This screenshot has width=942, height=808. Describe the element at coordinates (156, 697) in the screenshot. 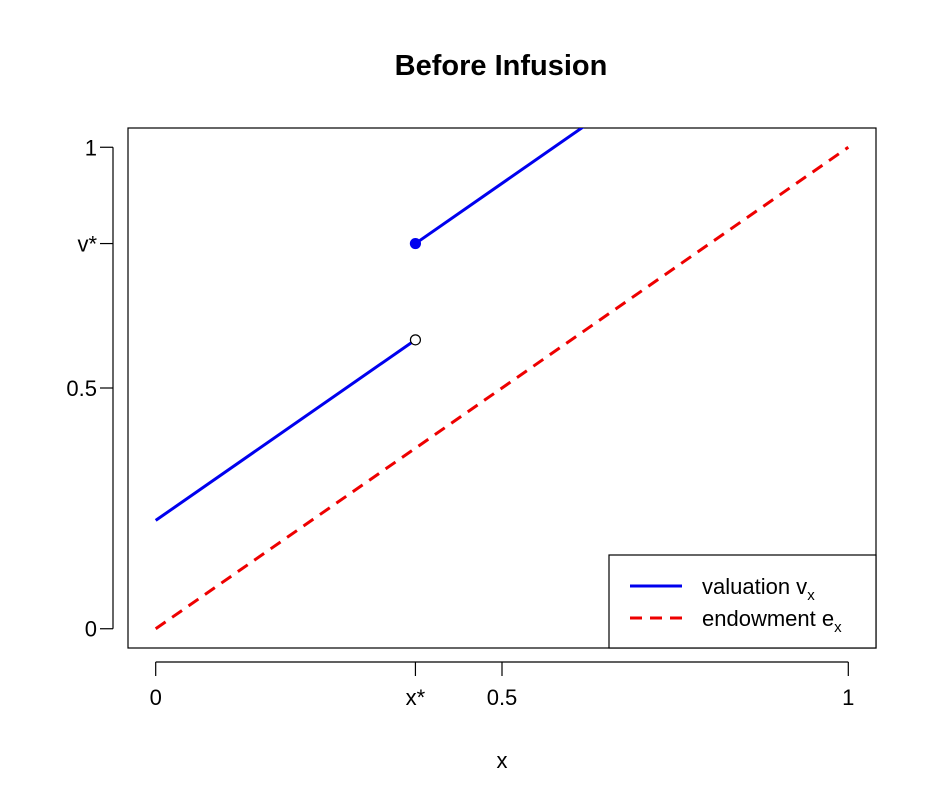

I see `x-tick-label: 0` at that location.